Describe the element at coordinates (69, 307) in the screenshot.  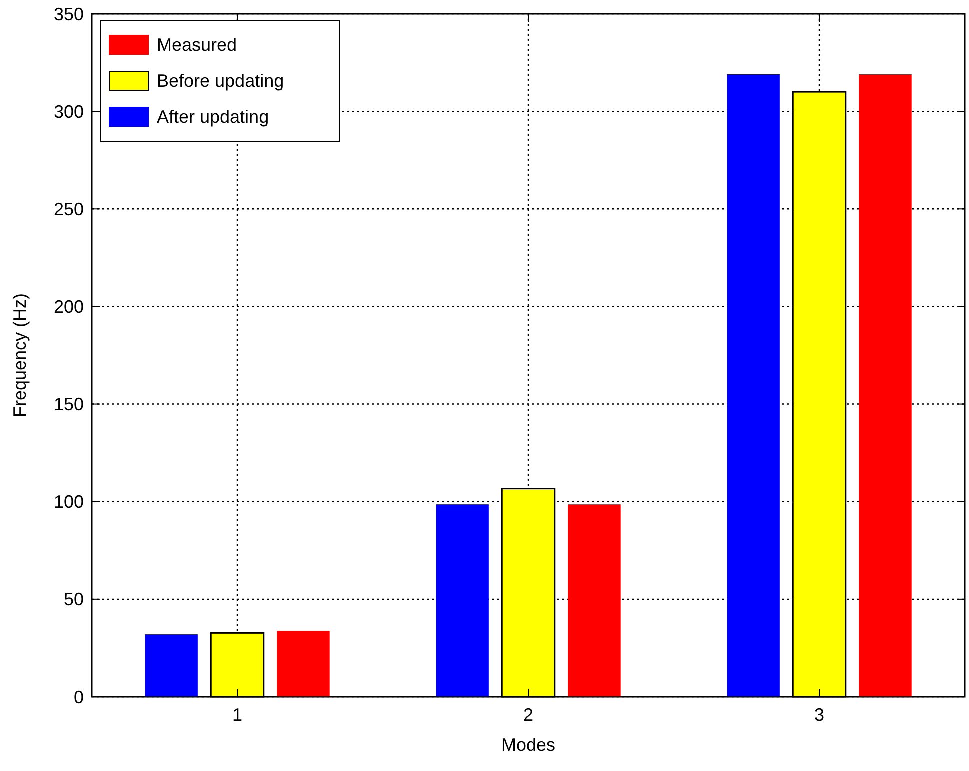
I see `y-tick-label: 200` at that location.